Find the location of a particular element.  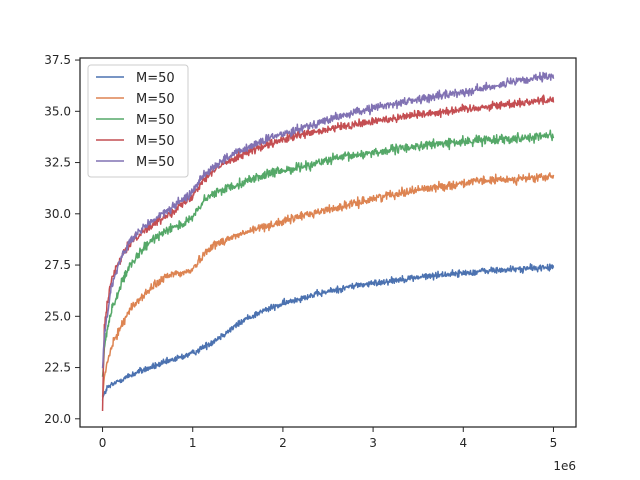

legend-box is located at coordinates (138, 121).